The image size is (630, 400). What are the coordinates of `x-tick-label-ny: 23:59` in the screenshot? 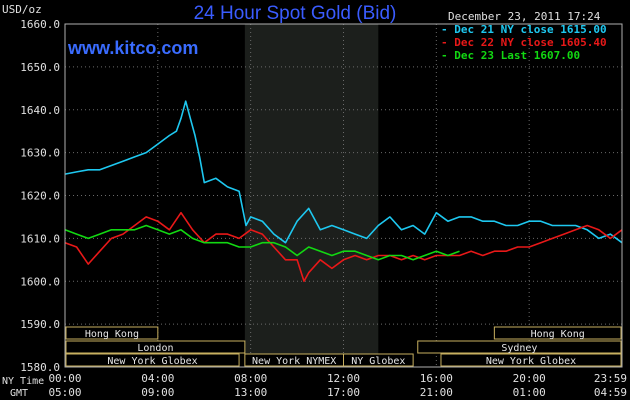 It's located at (610, 378).